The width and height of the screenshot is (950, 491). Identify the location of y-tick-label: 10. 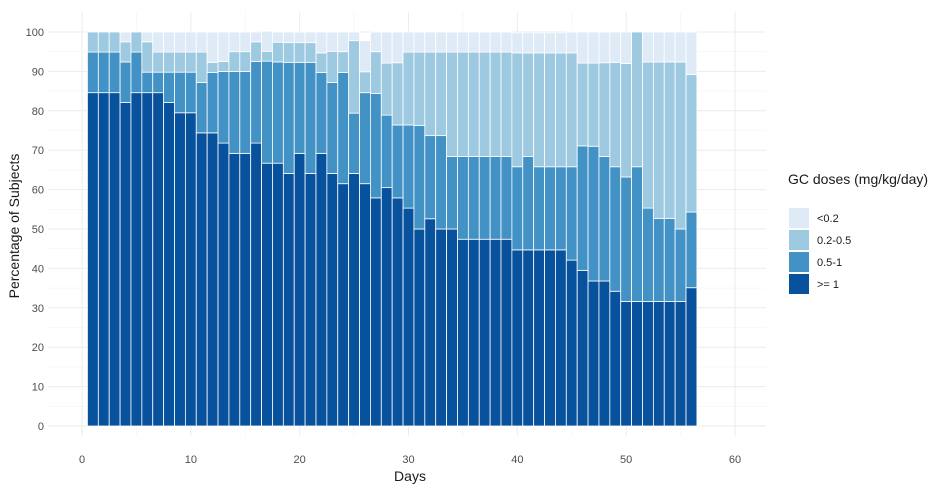
(38, 388).